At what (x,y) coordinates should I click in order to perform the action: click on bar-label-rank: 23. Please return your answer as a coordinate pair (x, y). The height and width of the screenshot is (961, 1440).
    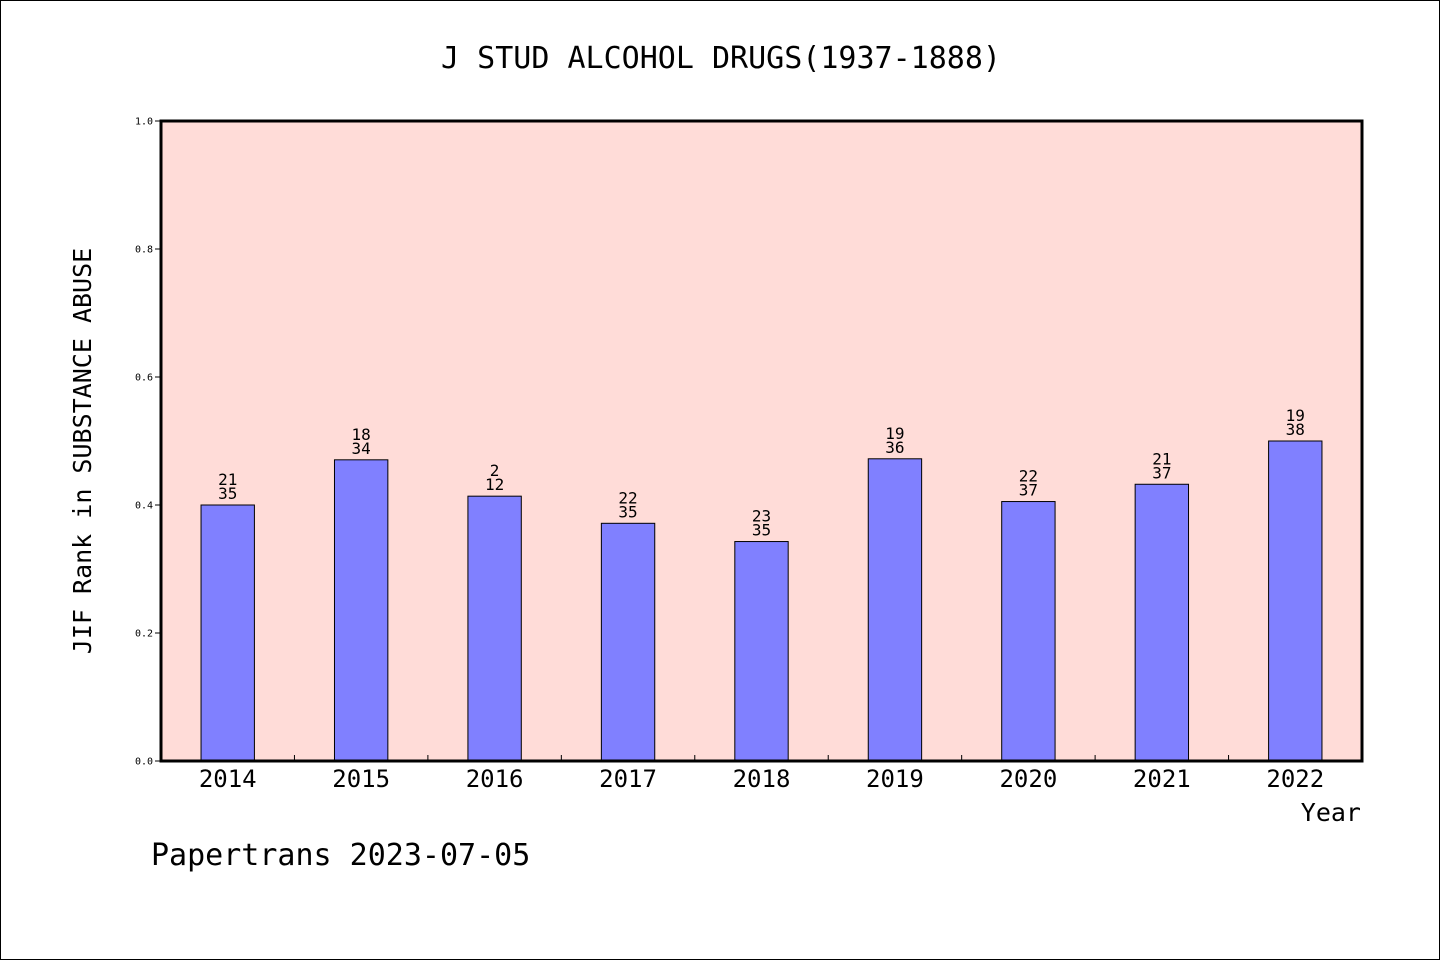
    Looking at the image, I should click on (761, 516).